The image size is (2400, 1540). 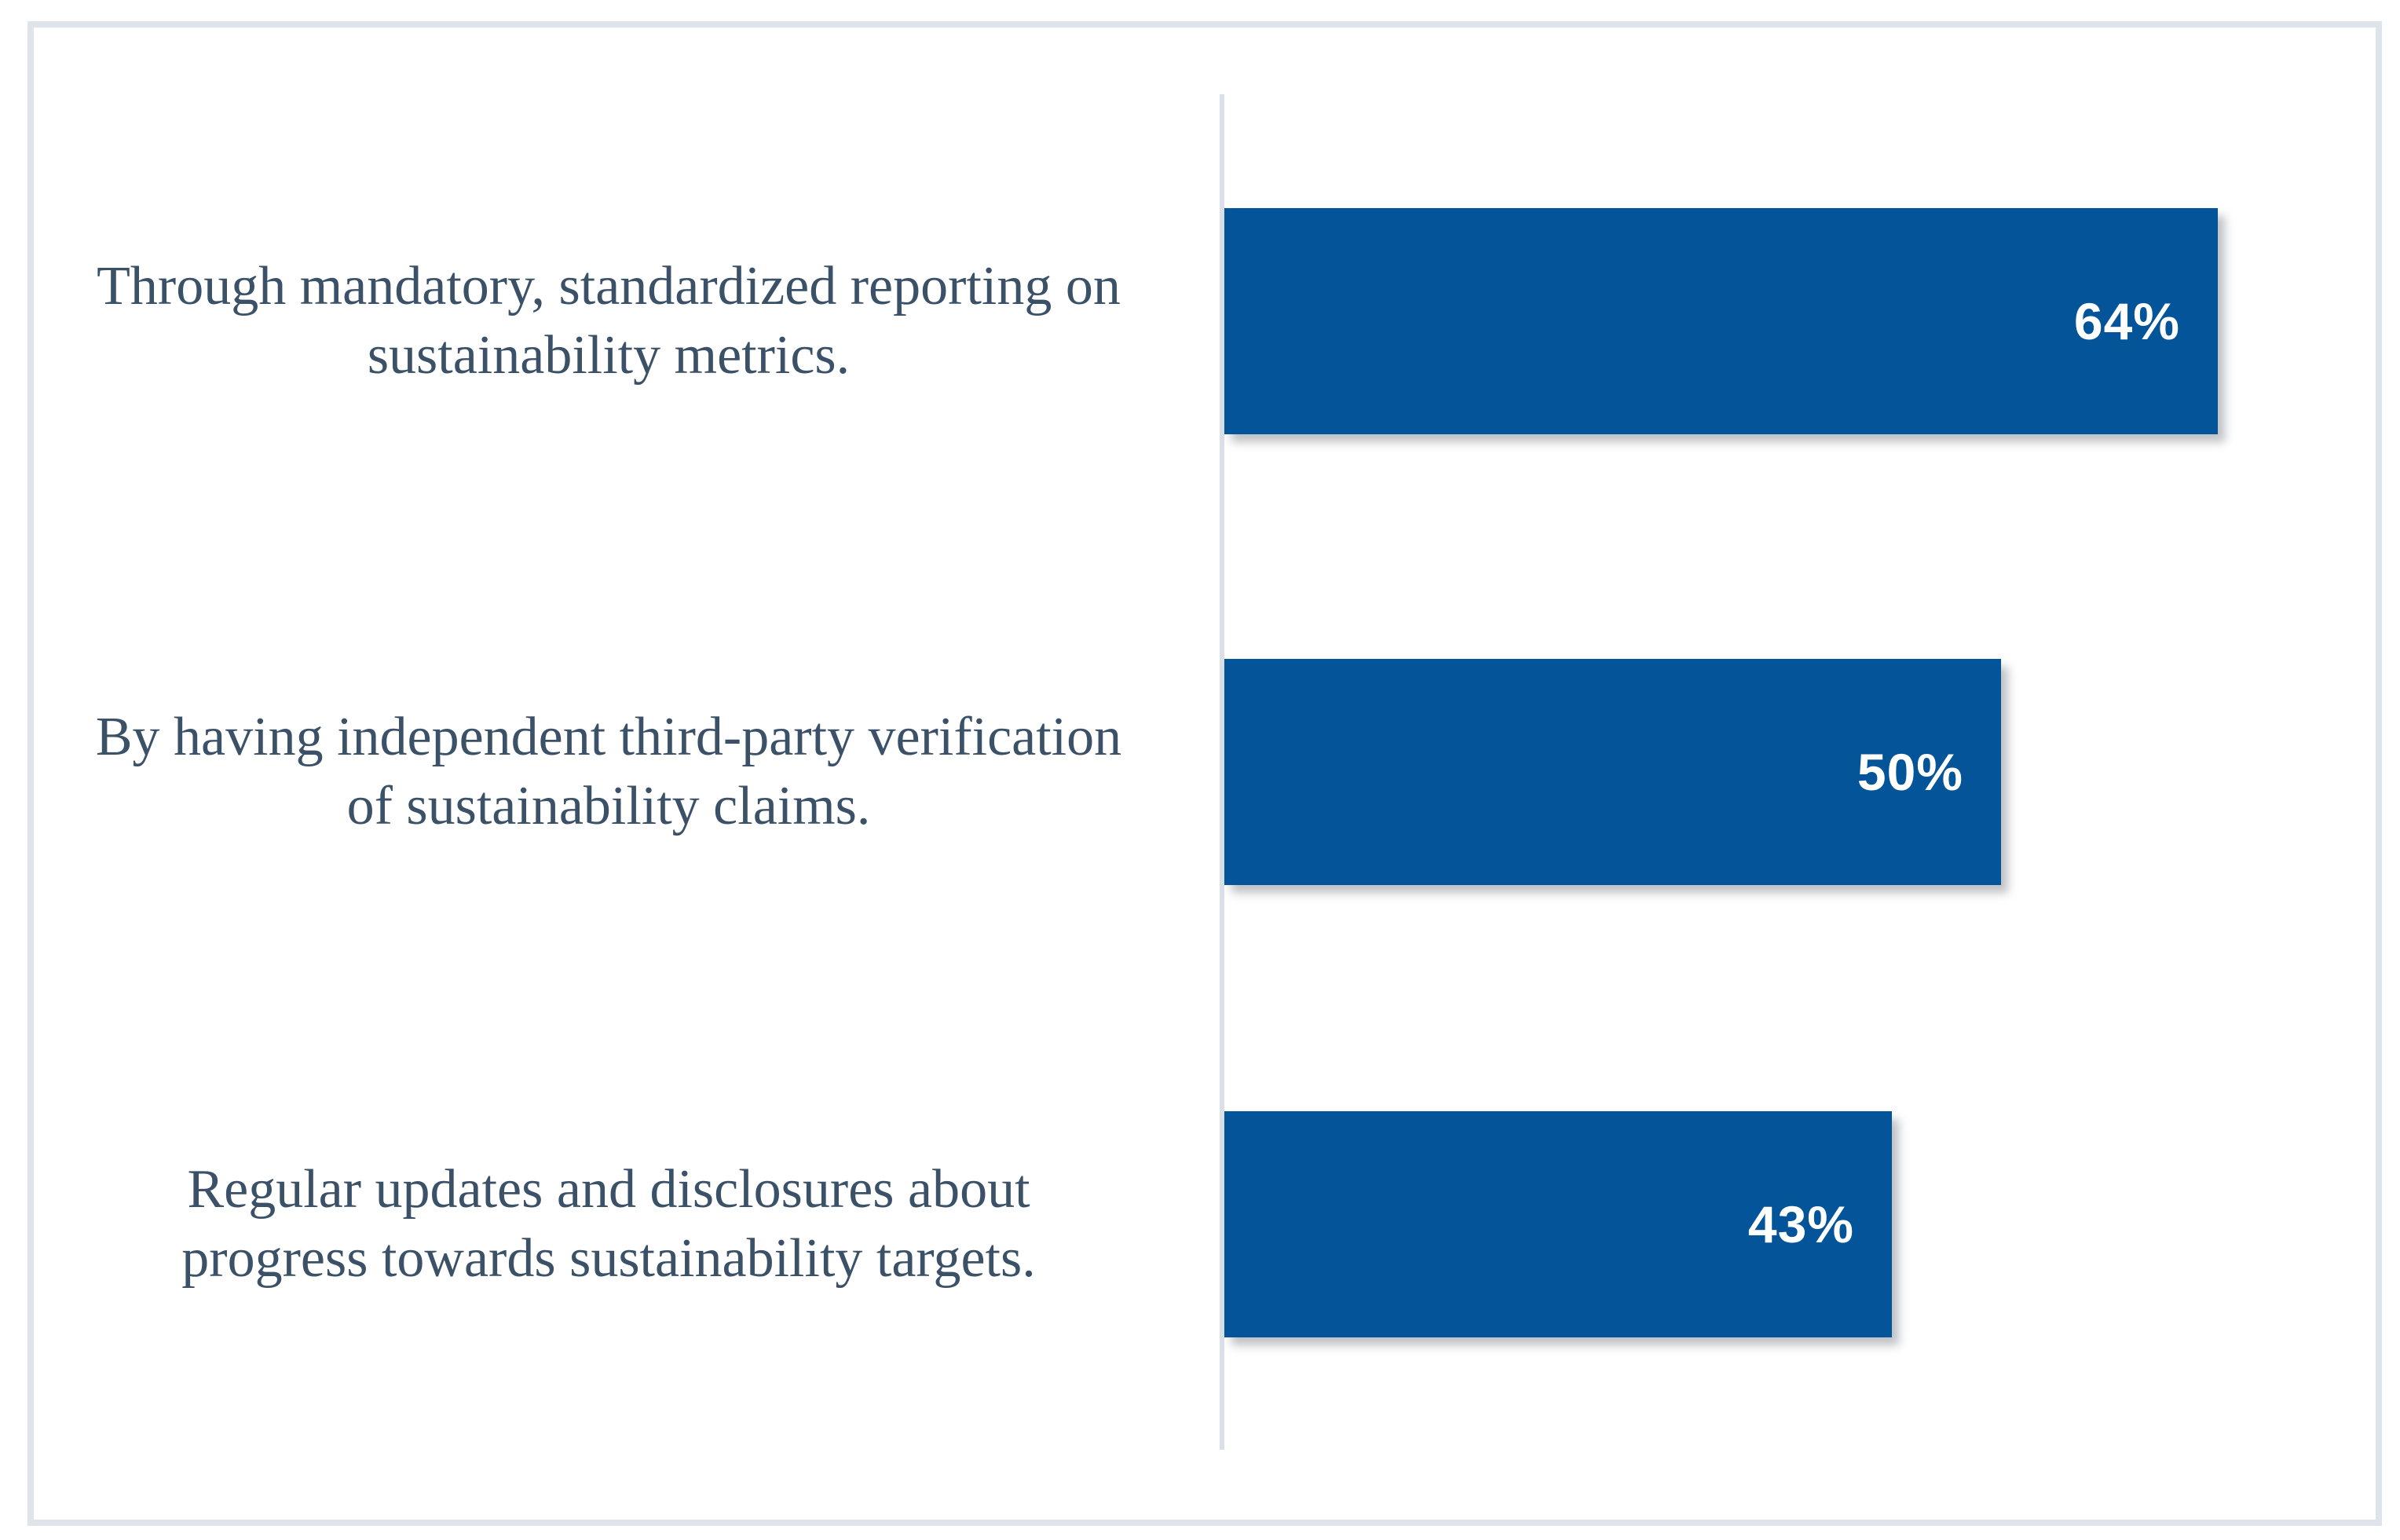 What do you see at coordinates (1721, 321) in the screenshot?
I see `bar: 64%` at bounding box center [1721, 321].